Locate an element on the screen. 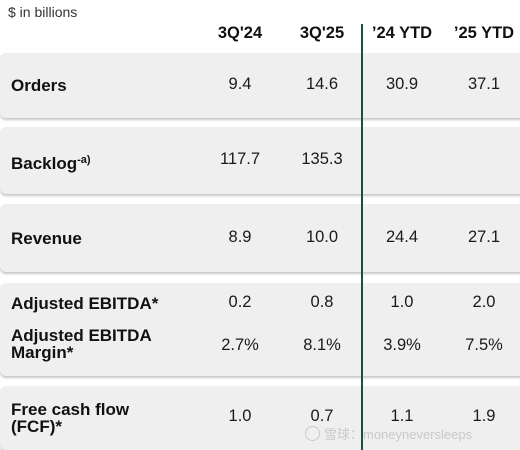  row-label-adjusted-ebitda: Adjusted EBITDA* is located at coordinates (85, 303).